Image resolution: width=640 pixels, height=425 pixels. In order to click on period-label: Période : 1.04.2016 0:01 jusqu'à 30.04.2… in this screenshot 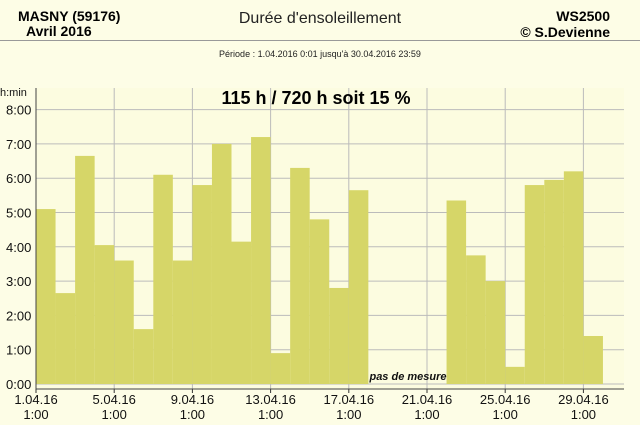, I will do `click(320, 54)`.